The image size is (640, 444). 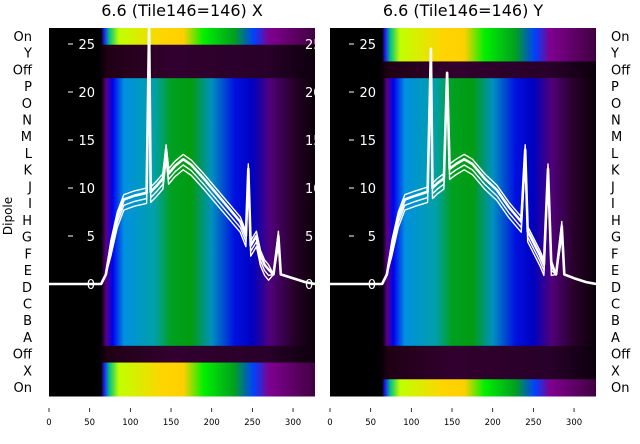 I want to click on row-label: K, so click(x=615, y=171).